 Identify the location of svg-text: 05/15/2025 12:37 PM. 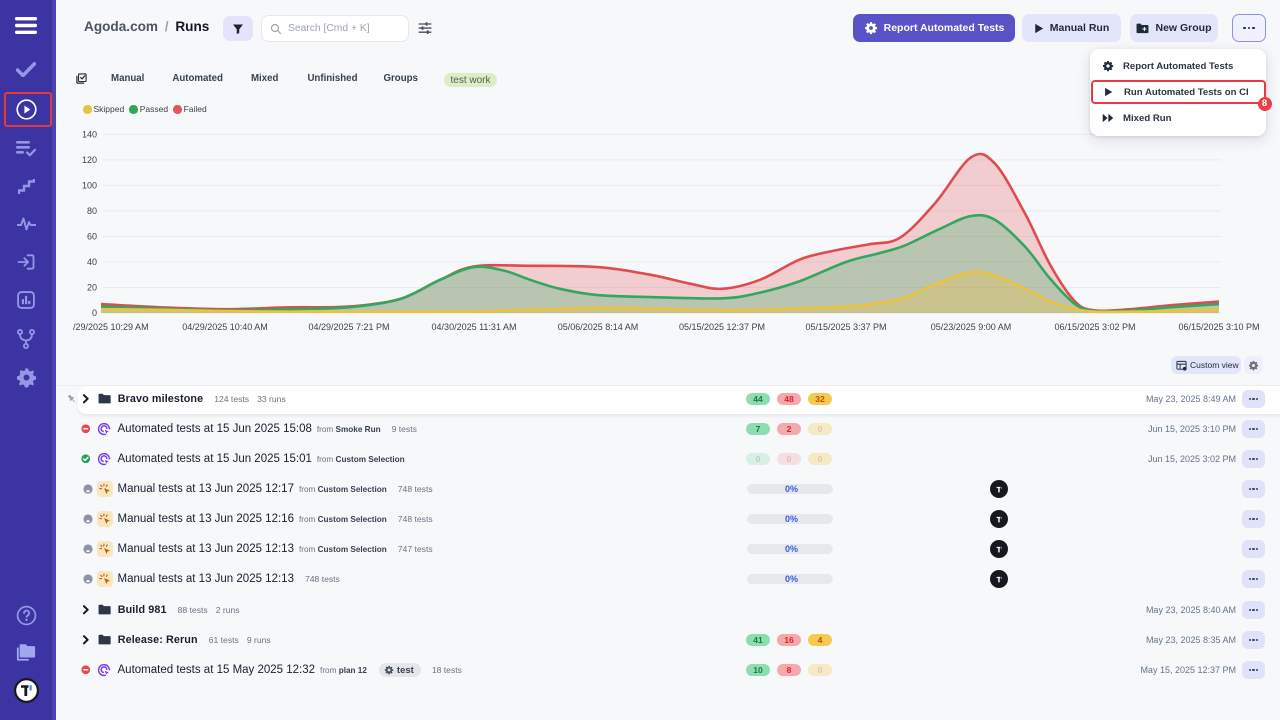
(722, 327).